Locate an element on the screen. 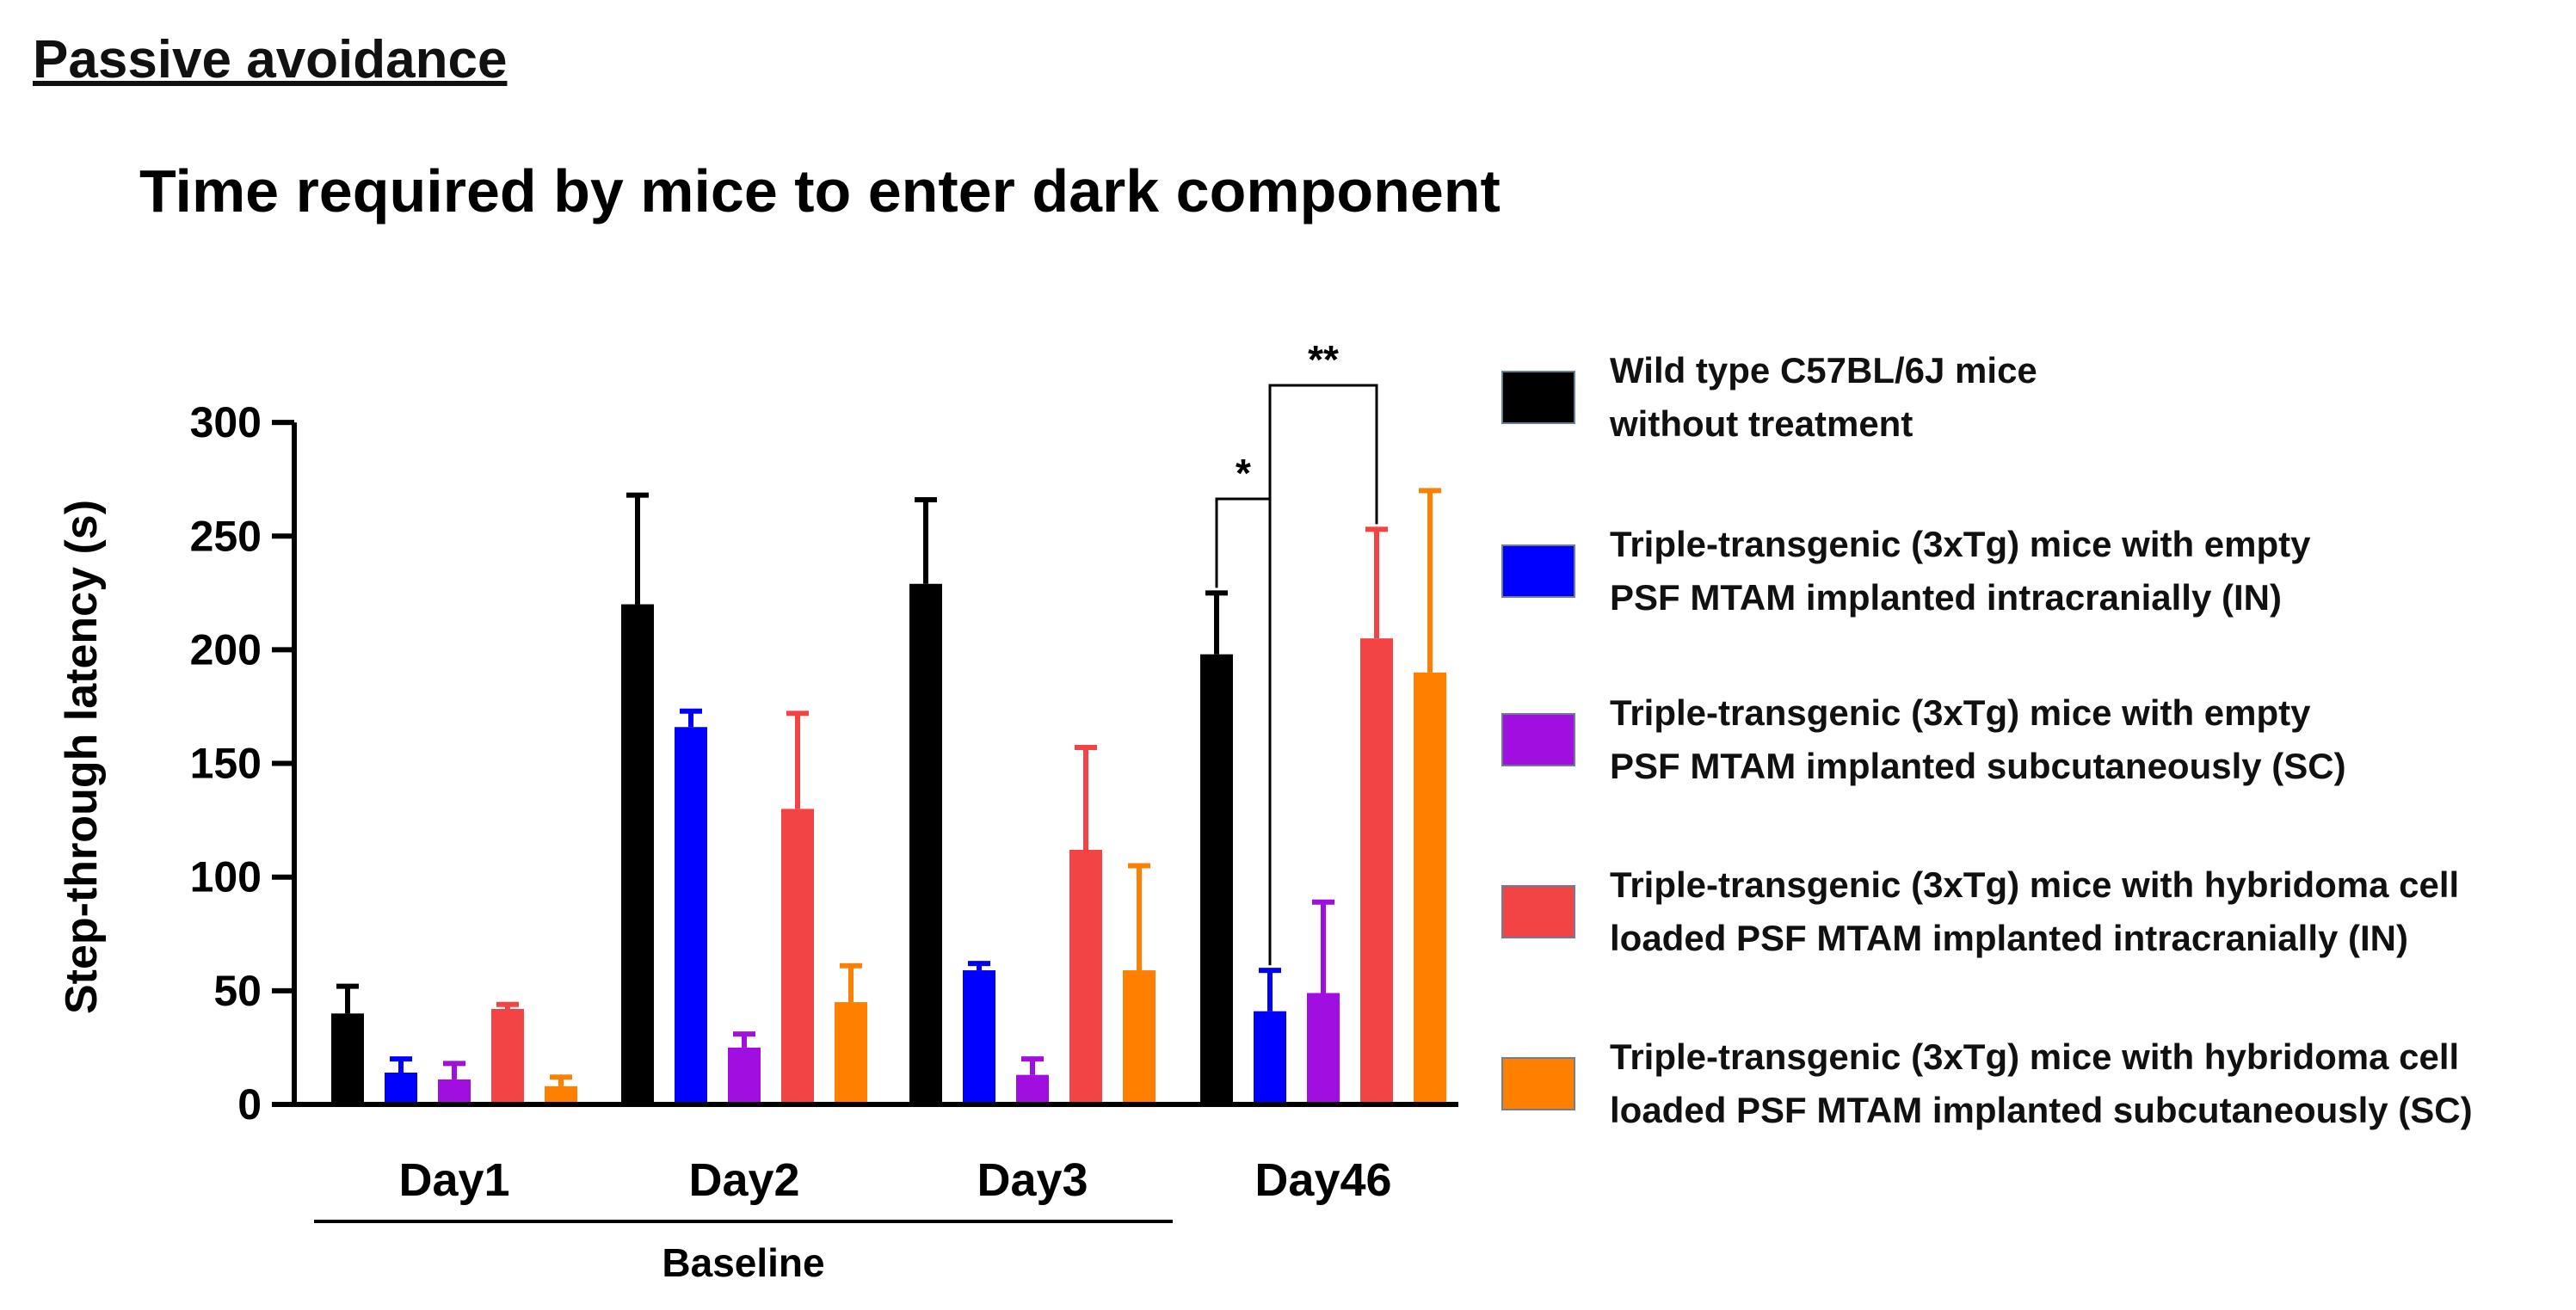 The height and width of the screenshot is (1310, 2576). x-tick-label: Day2 is located at coordinates (744, 1180).